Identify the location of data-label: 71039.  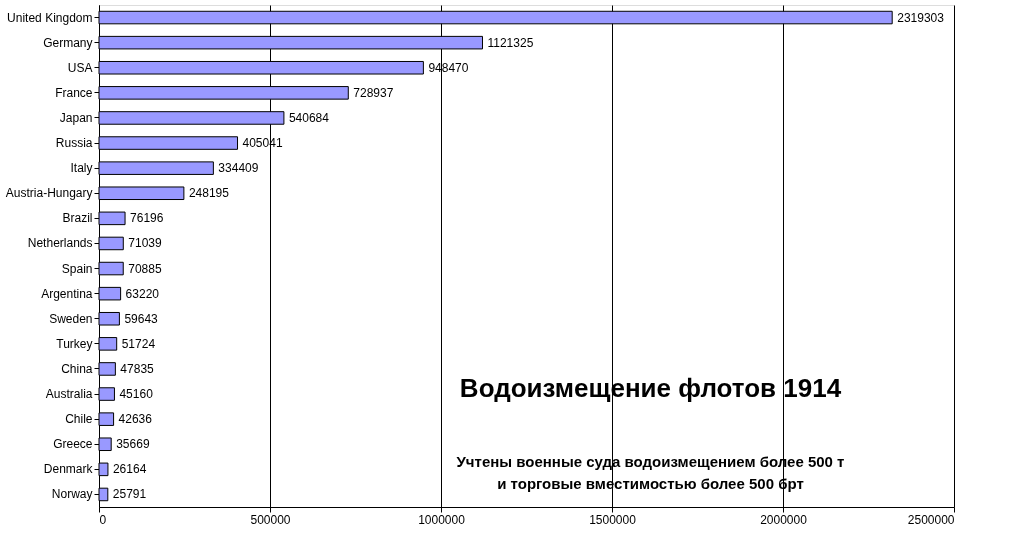
(145, 243).